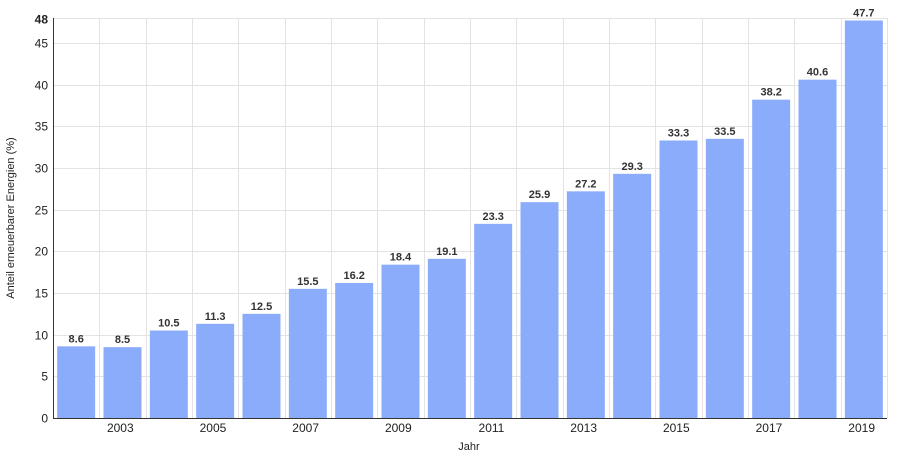  Describe the element at coordinates (42, 252) in the screenshot. I see `y-tick-label: 20` at that location.